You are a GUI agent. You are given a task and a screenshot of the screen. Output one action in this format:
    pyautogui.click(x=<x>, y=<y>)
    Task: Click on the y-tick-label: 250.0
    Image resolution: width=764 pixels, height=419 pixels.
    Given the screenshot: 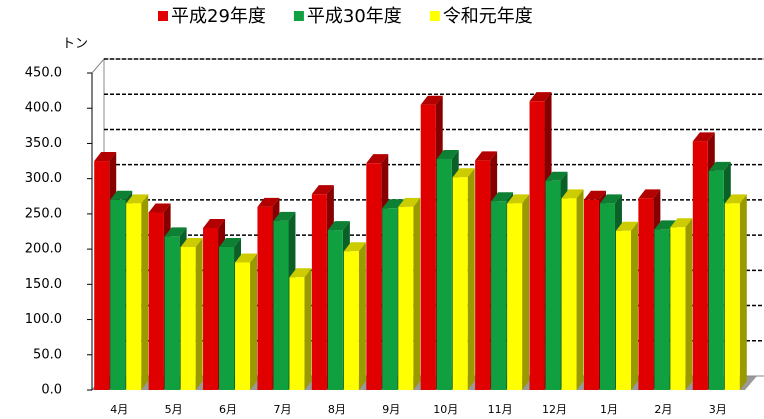 What is the action you would take?
    pyautogui.click(x=43, y=213)
    